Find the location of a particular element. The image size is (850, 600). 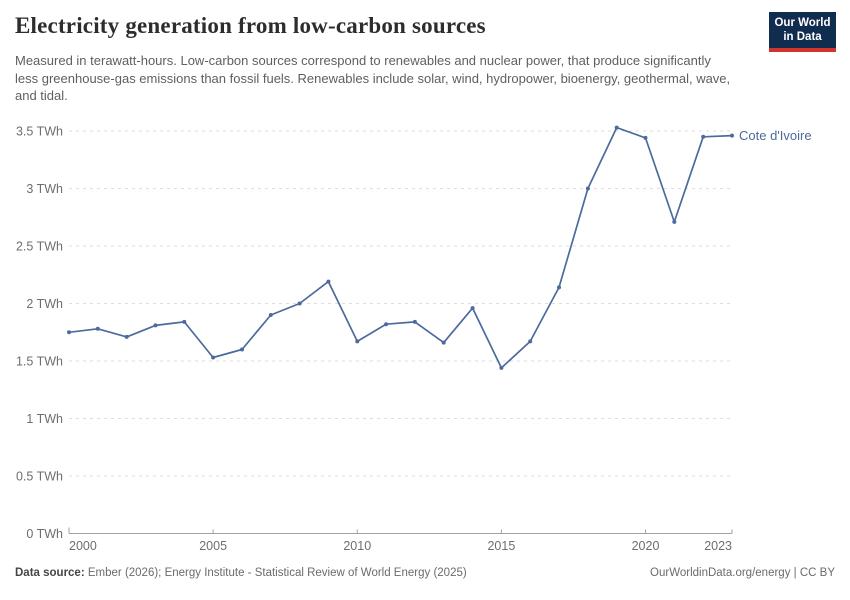

owid-logo-line2: in Data is located at coordinates (802, 36).